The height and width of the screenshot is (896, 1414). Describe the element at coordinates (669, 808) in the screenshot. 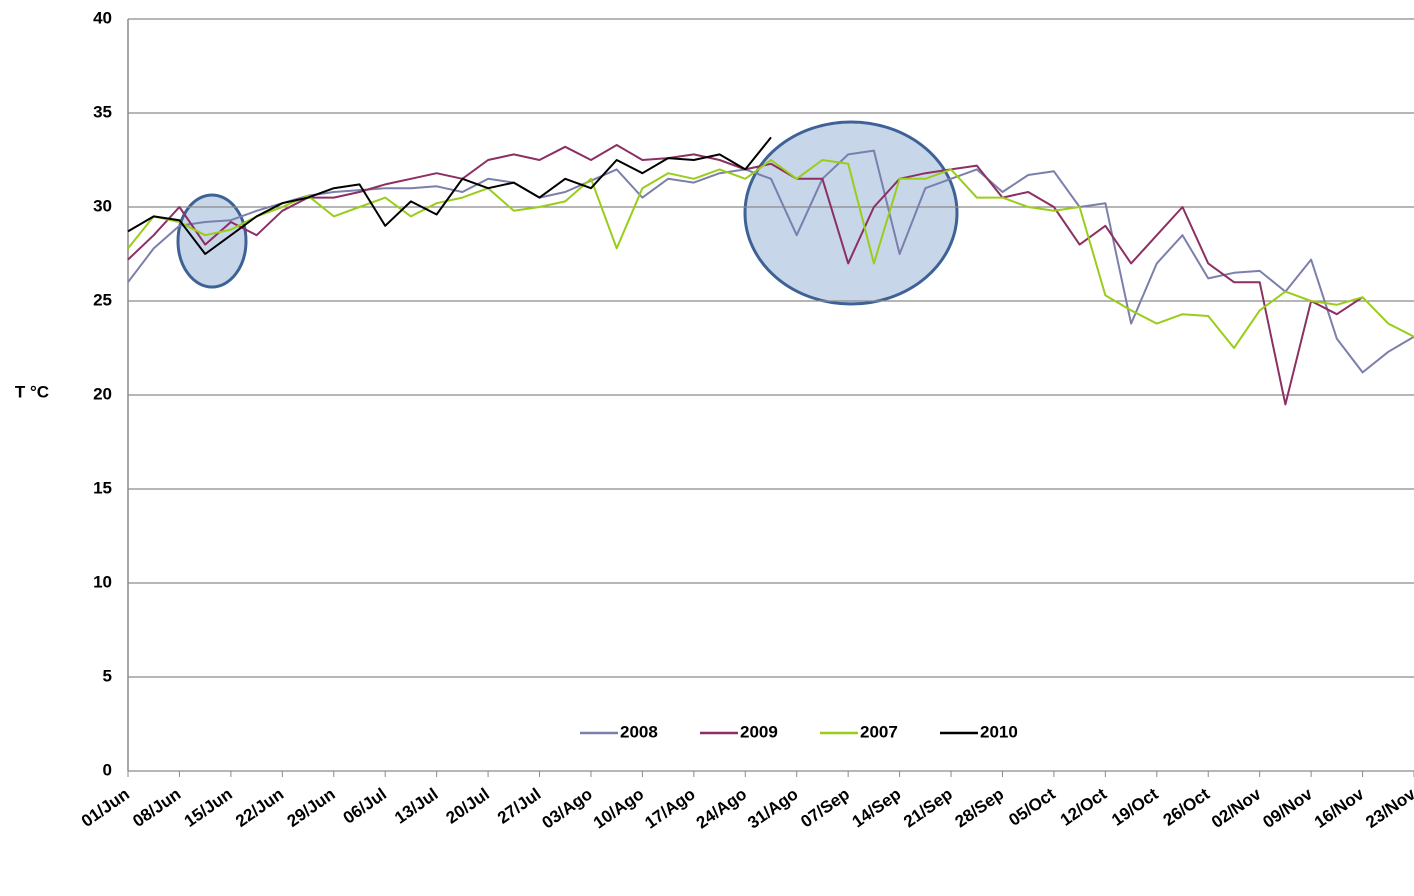

I see `x-tick-label: 17/Ago` at that location.